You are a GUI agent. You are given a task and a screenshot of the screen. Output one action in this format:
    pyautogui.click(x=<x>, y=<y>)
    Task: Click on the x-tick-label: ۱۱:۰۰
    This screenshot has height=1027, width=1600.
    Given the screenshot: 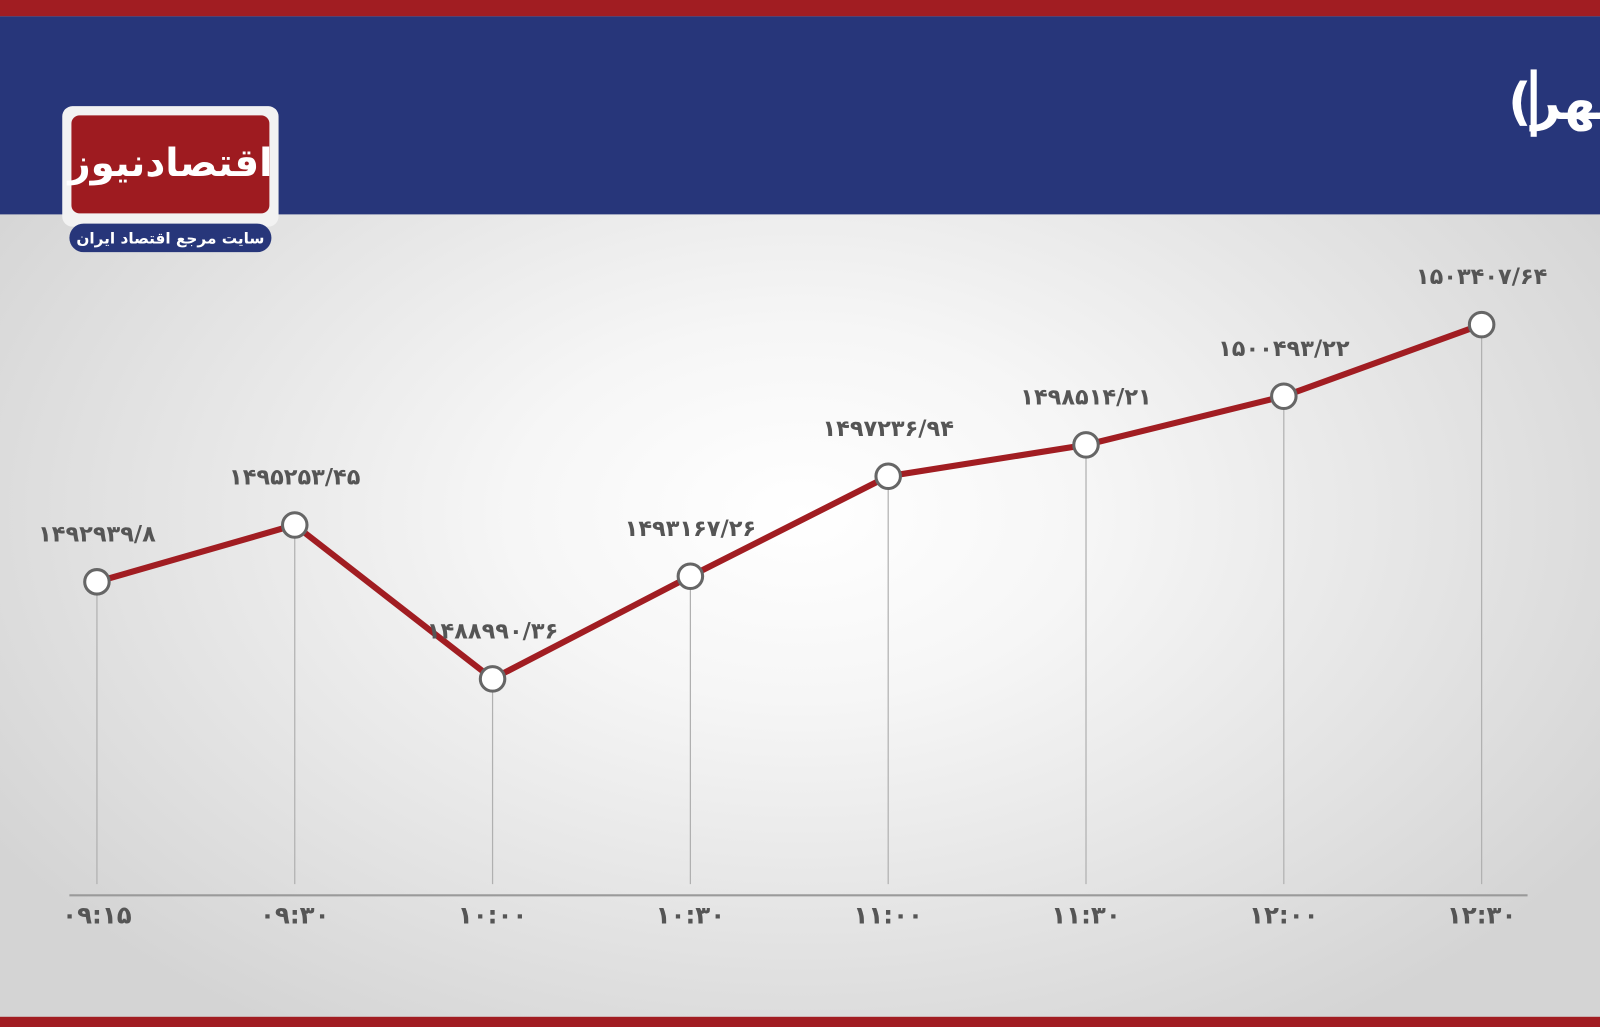 What is the action you would take?
    pyautogui.click(x=888, y=915)
    